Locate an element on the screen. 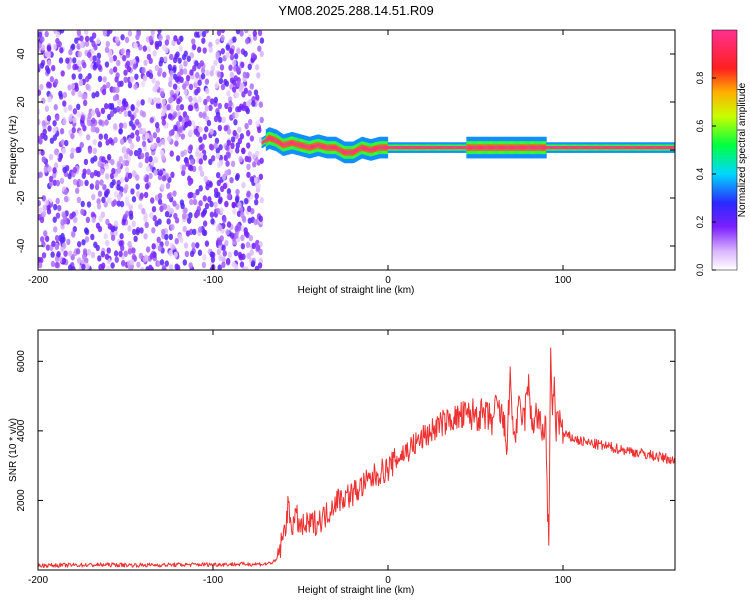 Image resolution: width=750 pixels, height=600 pixels. bottom-x-tick-label: -200 is located at coordinates (38, 580).